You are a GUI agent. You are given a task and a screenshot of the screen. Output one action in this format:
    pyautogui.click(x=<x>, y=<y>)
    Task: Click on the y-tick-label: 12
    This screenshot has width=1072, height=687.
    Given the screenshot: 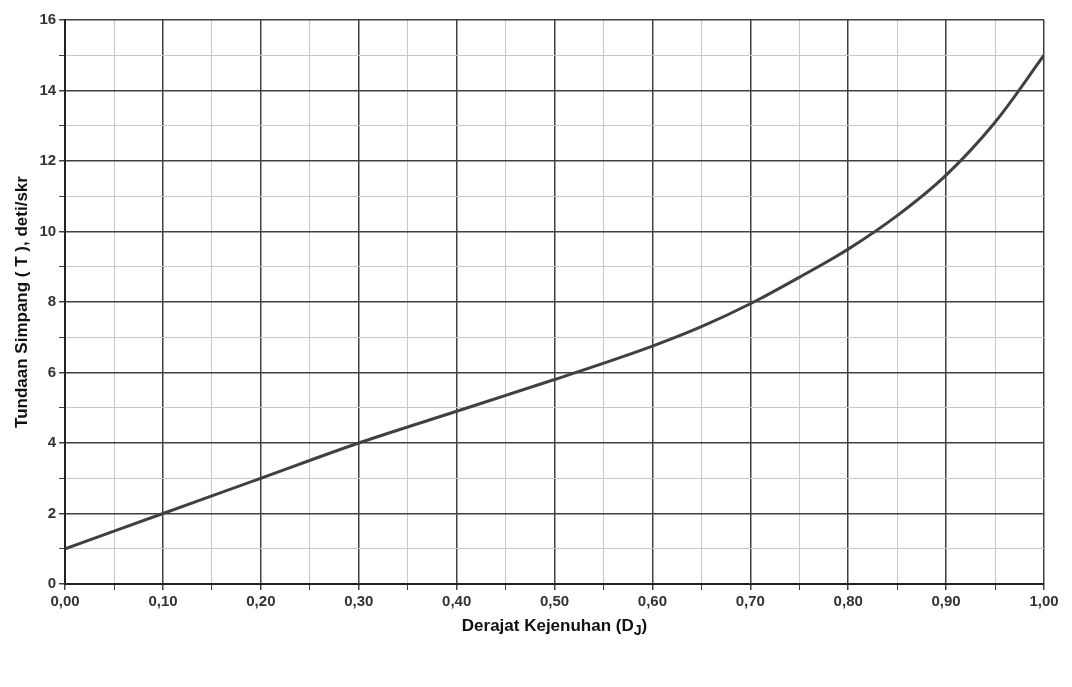 What is the action you would take?
    pyautogui.click(x=48, y=160)
    